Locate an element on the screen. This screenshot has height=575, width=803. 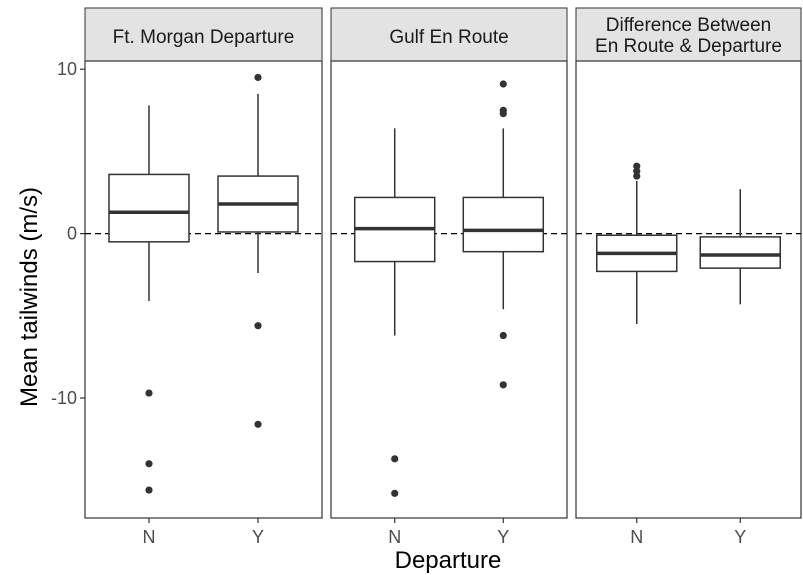
facet-title: Gulf En Route is located at coordinates (448, 37).